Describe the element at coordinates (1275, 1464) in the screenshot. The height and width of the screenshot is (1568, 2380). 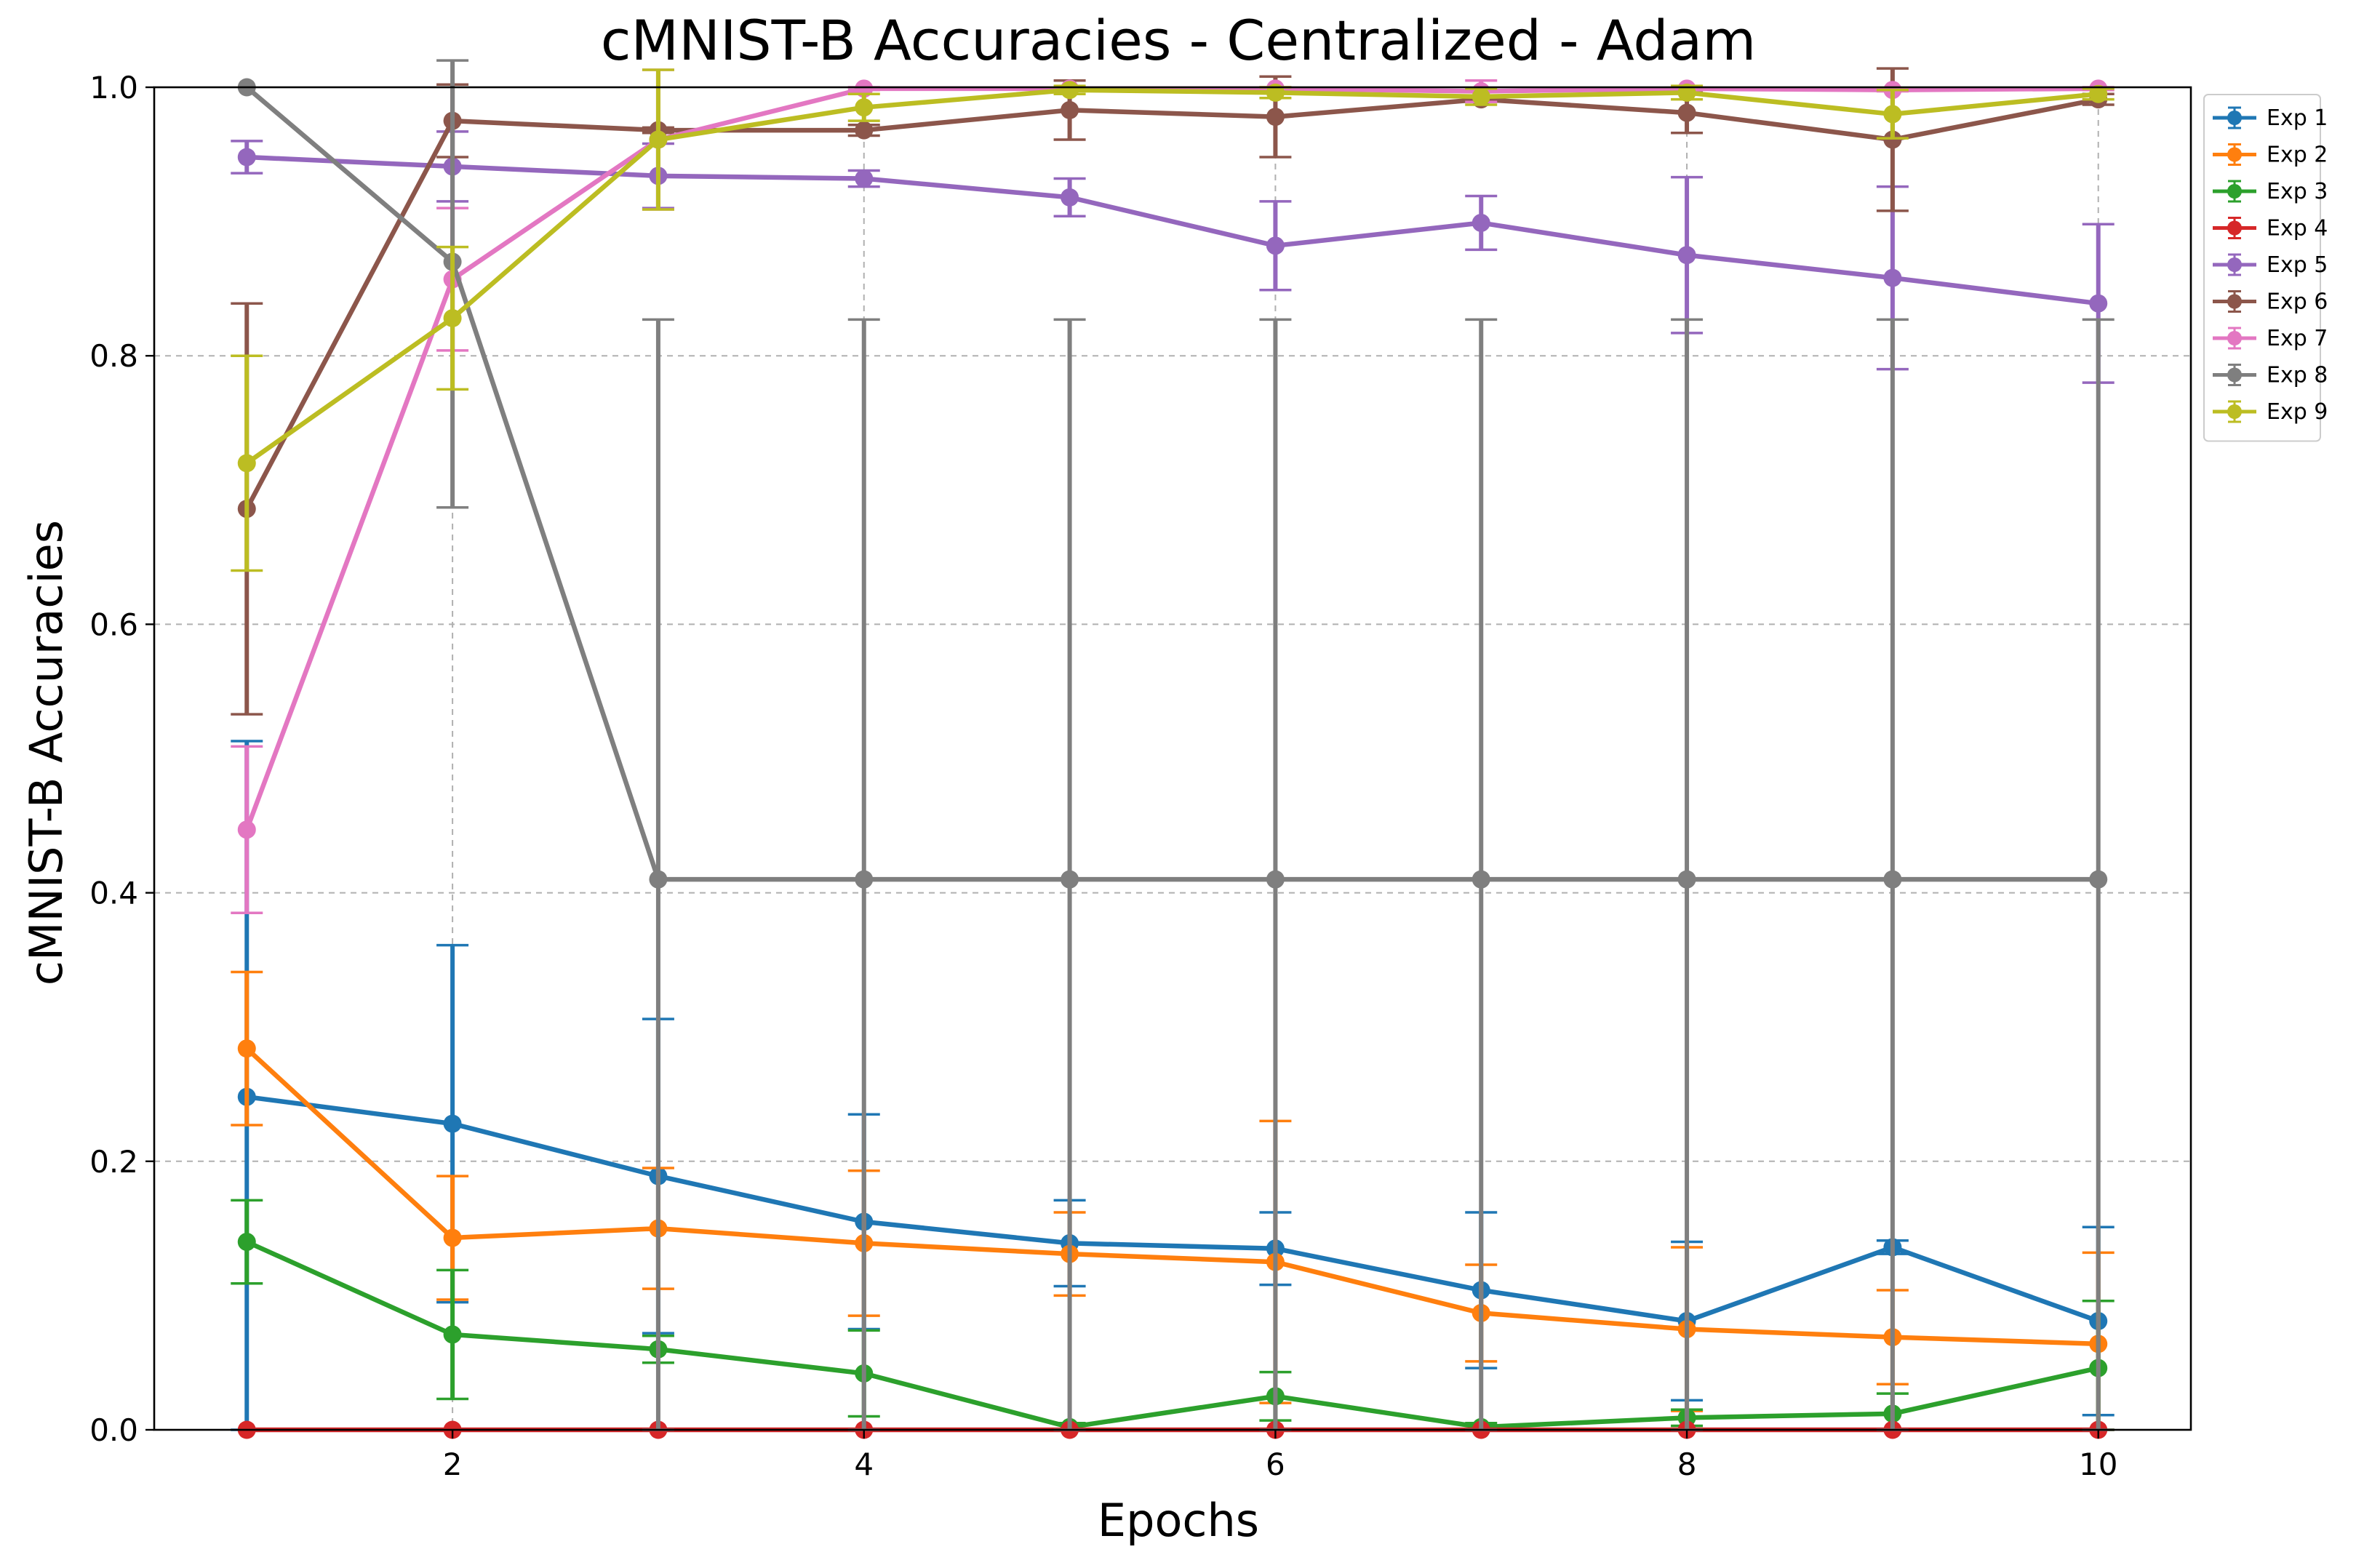
I see `x-tick-label: 6` at that location.